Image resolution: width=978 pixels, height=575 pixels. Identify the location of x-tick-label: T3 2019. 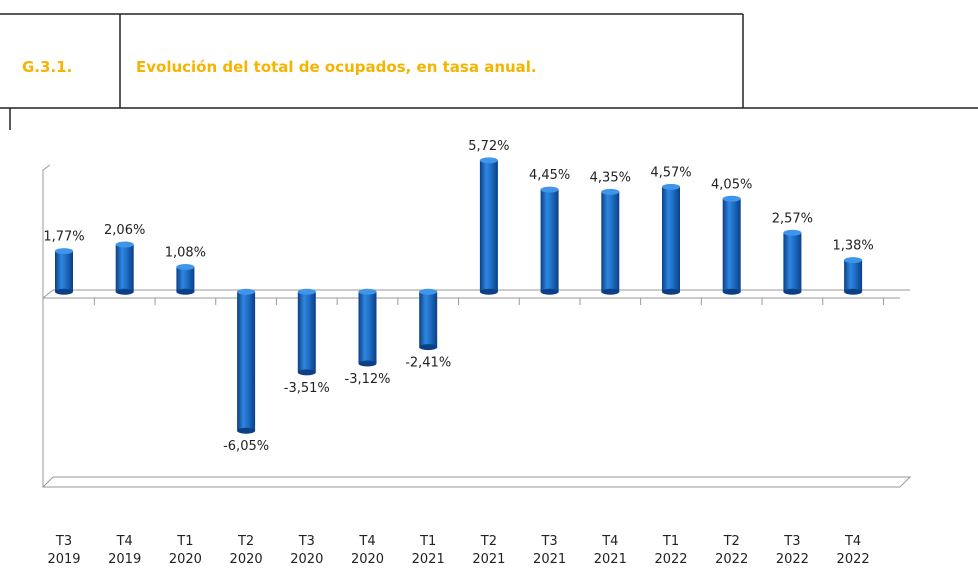
(64, 550).